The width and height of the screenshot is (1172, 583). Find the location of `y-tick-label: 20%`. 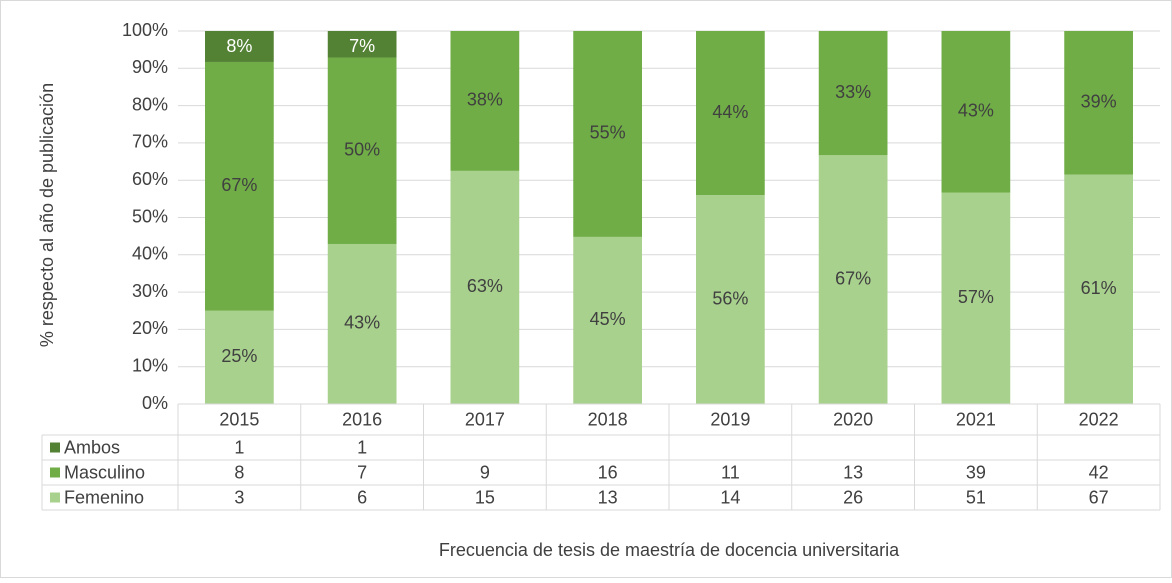

y-tick-label: 20% is located at coordinates (150, 328).